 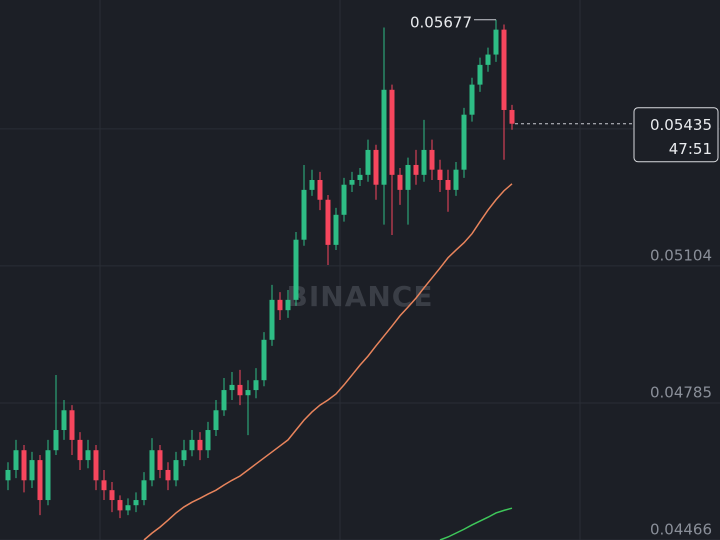 I want to click on last-price-label: 0.05435, so click(x=681, y=125).